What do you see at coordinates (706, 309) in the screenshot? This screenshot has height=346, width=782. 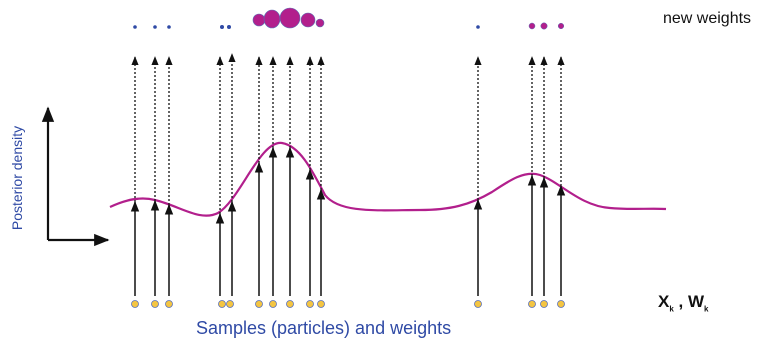 I see `w-subscript: k` at bounding box center [706, 309].